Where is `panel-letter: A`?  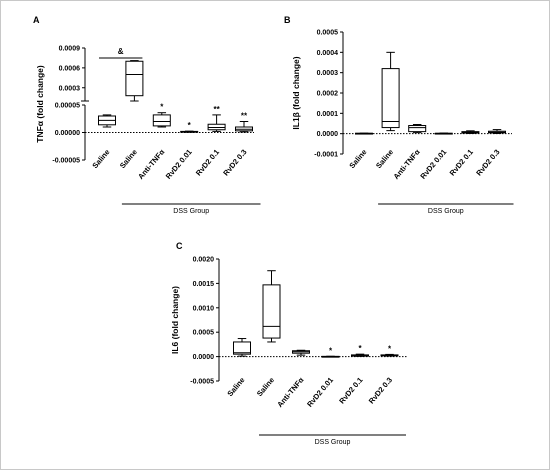
panel-letter: A is located at coordinates (36, 20).